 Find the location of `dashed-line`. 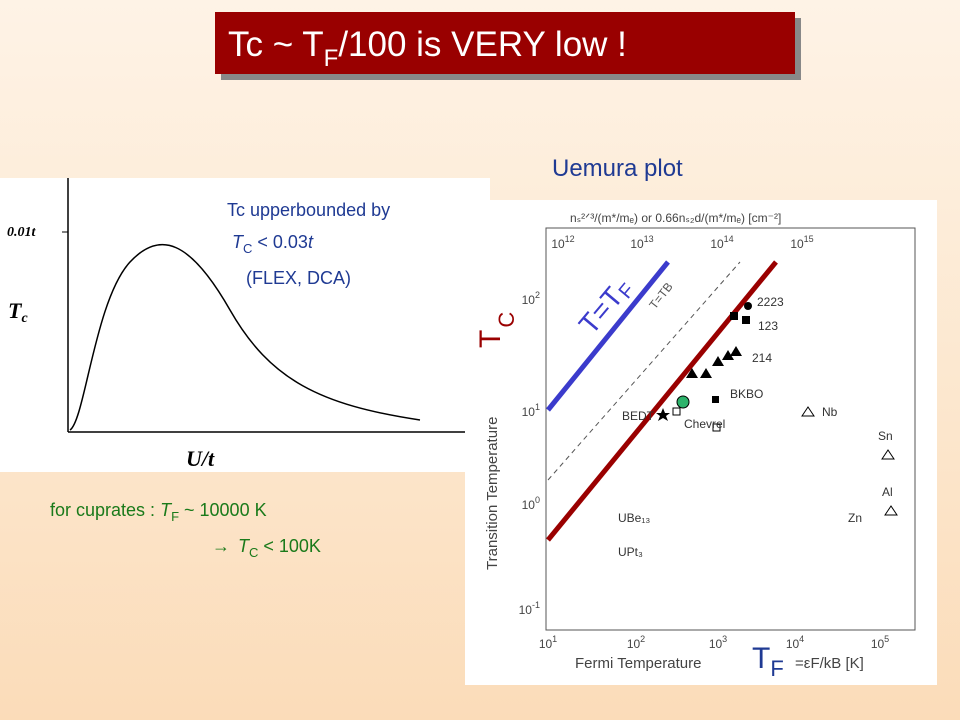

dashed-line is located at coordinates (644, 371).